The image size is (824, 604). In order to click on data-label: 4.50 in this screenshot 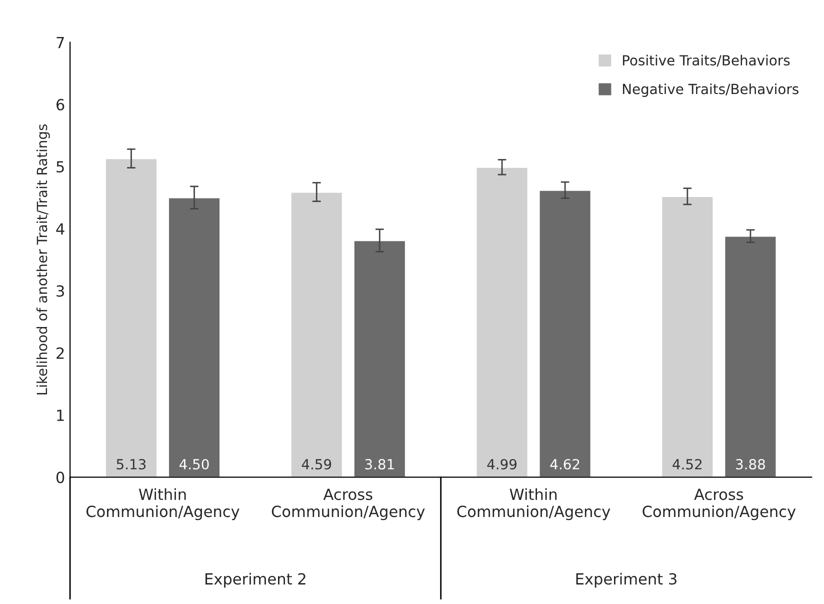, I will do `click(194, 464)`.